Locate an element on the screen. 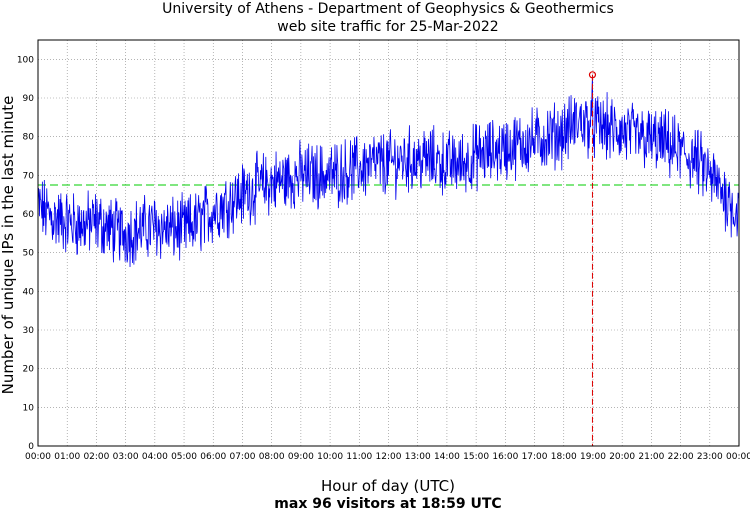 This screenshot has width=750, height=511. x-axis-label: Hour of day (UTC) is located at coordinates (388, 486).